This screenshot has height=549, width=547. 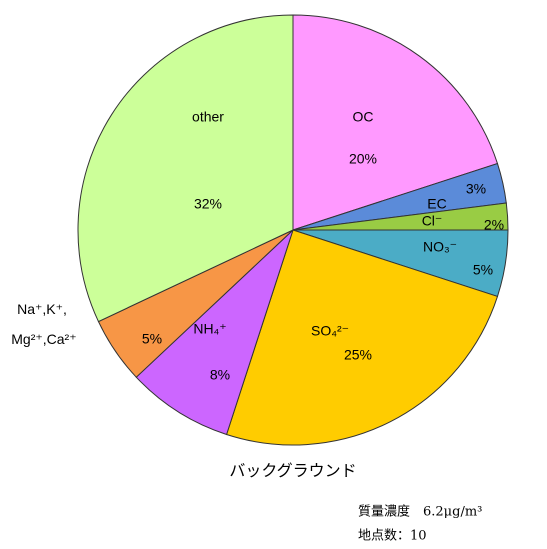 What do you see at coordinates (363, 117) in the screenshot?
I see `slice-label: OC` at bounding box center [363, 117].